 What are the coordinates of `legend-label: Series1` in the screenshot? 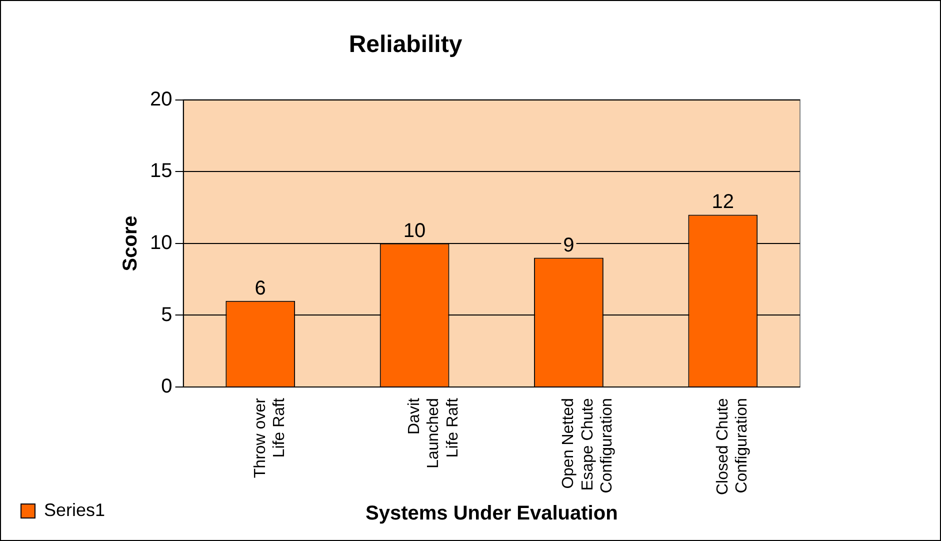 It's located at (75, 510).